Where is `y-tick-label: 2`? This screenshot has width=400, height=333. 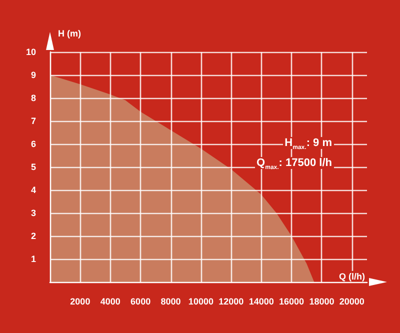
y-tick-label: 2 is located at coordinates (33, 236).